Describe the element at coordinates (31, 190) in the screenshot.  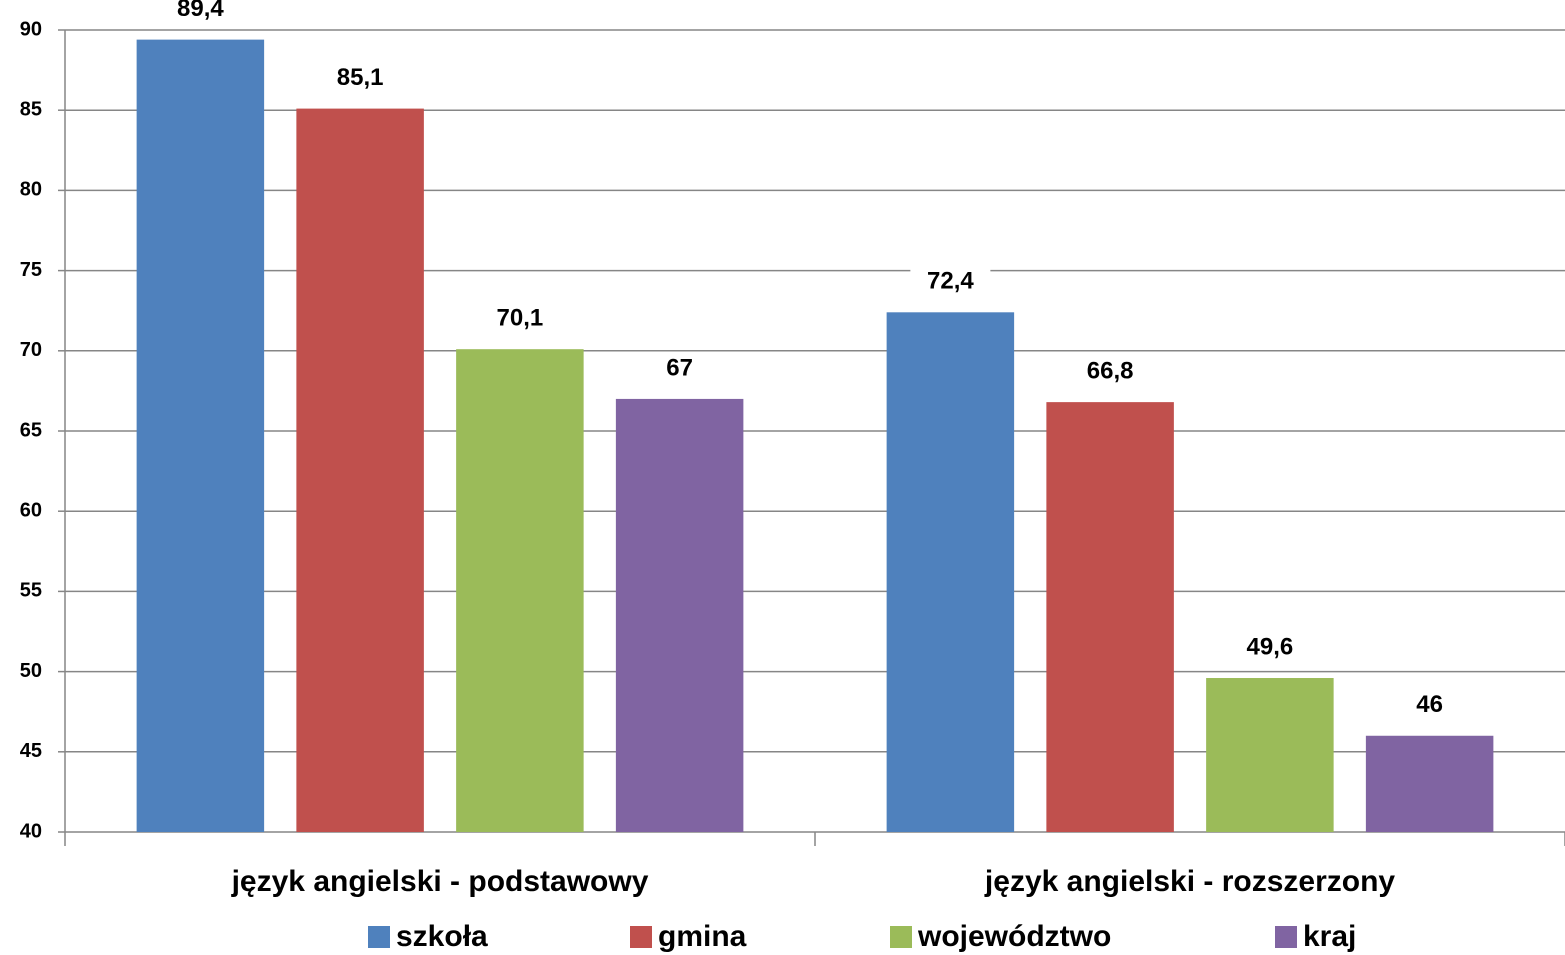
I see `y-tick-label: 80` at that location.